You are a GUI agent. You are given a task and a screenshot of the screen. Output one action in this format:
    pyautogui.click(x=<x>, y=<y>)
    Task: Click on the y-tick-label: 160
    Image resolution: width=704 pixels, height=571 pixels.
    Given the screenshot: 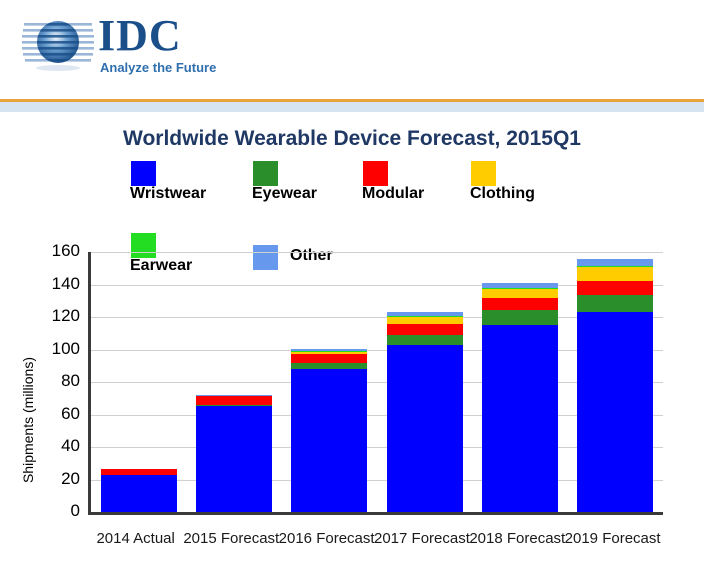 What is the action you would take?
    pyautogui.click(x=65, y=250)
    